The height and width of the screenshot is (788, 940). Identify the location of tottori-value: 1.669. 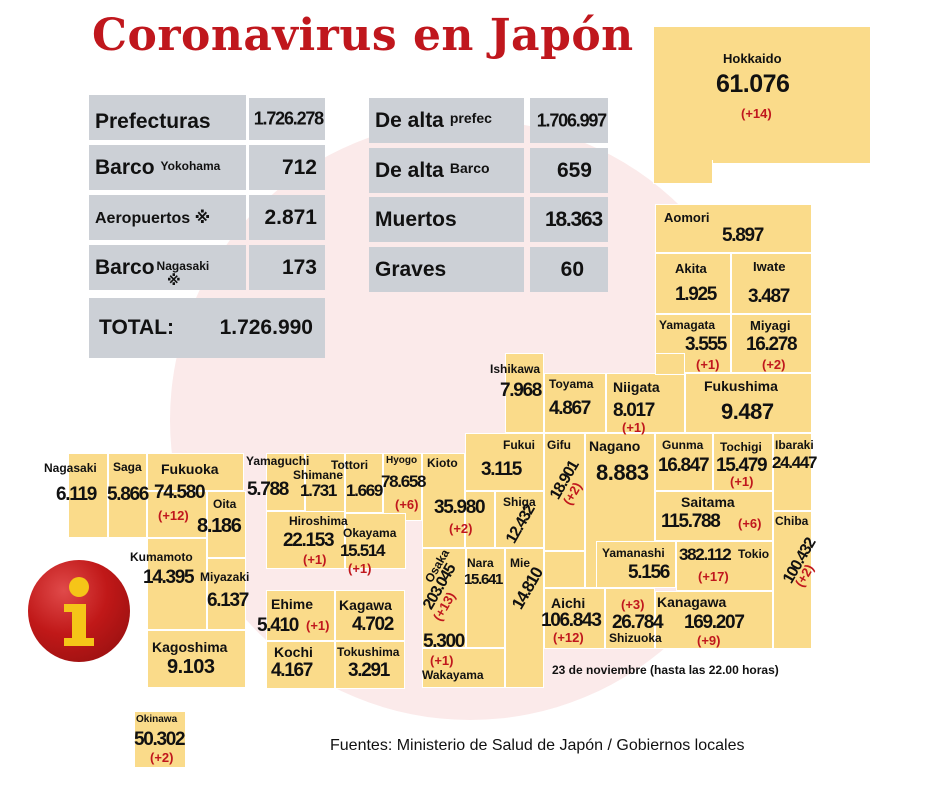
(364, 490).